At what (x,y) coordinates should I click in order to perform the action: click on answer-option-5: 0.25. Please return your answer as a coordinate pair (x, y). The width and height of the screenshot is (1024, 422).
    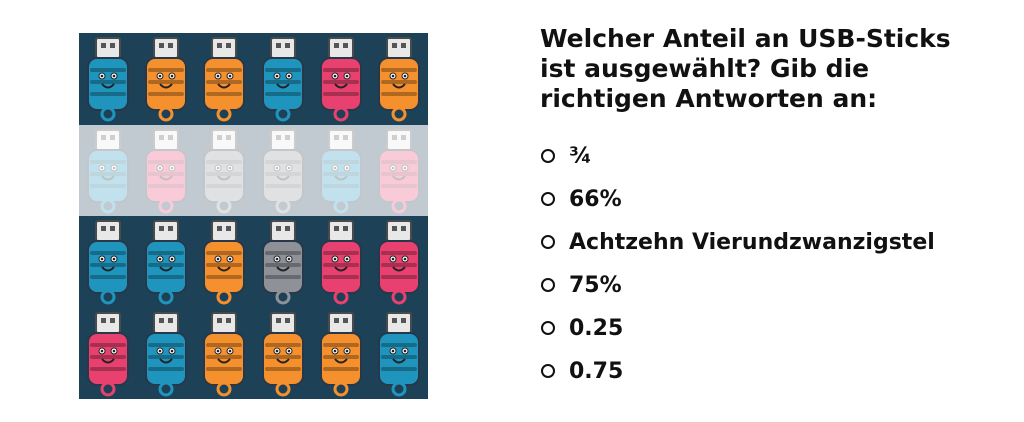
    Looking at the image, I should click on (770, 328).